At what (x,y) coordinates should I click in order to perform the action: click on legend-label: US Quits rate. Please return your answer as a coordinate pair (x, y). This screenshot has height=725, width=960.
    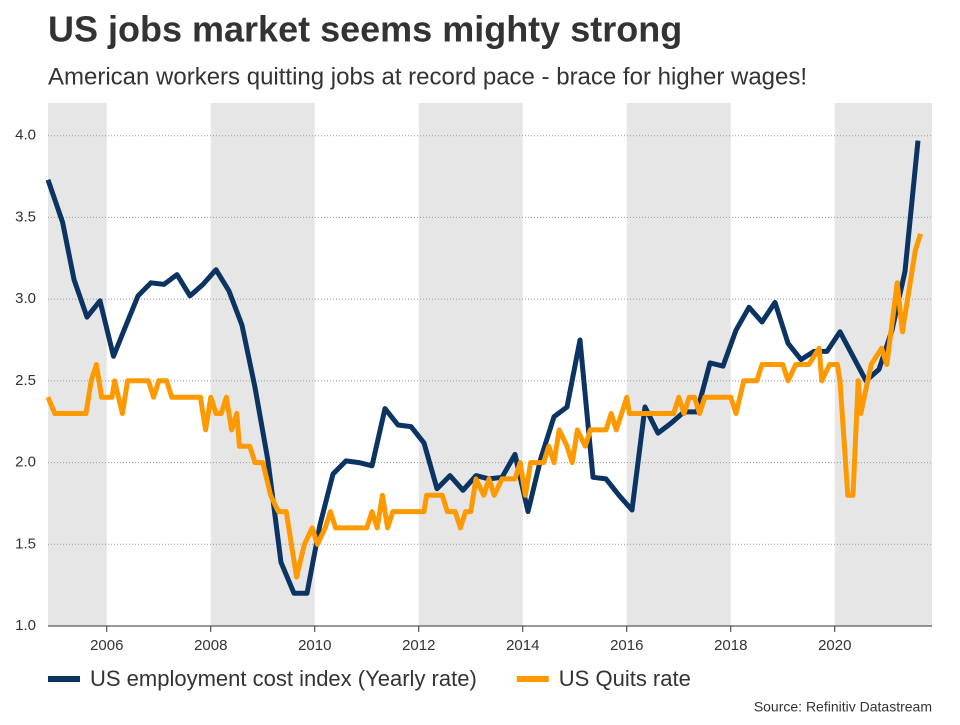
    Looking at the image, I should click on (625, 678).